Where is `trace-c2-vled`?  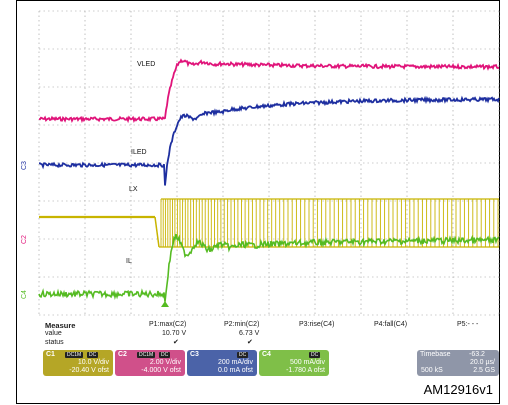
trace-c2-vled is located at coordinates (269, 91).